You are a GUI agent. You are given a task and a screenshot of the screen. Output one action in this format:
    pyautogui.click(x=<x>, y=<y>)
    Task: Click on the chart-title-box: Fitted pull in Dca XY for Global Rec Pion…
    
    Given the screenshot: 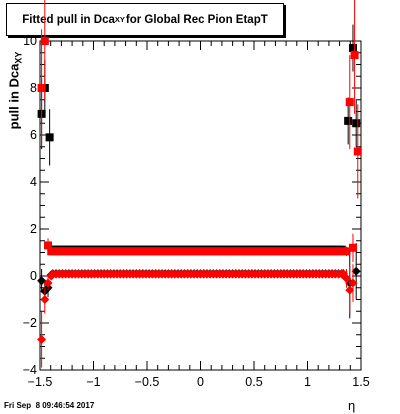 What is the action you would take?
    pyautogui.click(x=145, y=19)
    